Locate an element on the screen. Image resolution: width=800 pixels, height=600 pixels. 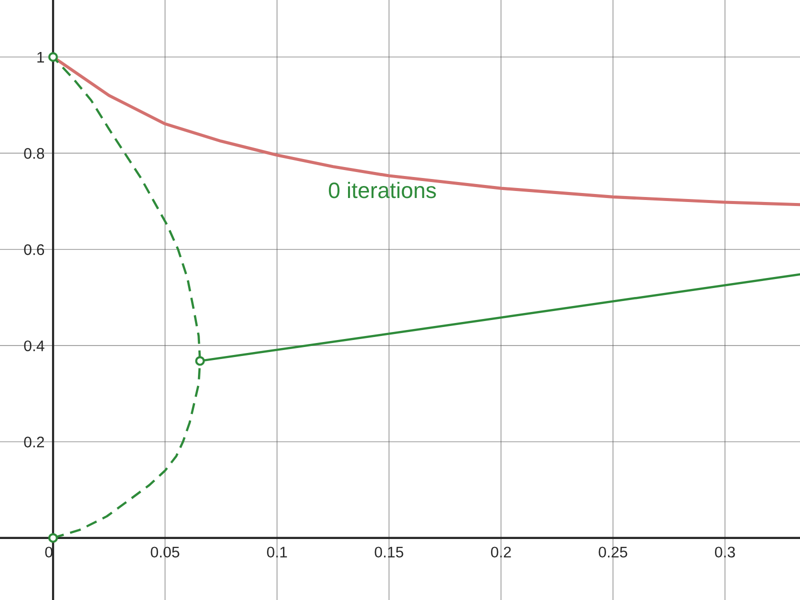
y-tick-label: 0.2 is located at coordinates (34, 442).